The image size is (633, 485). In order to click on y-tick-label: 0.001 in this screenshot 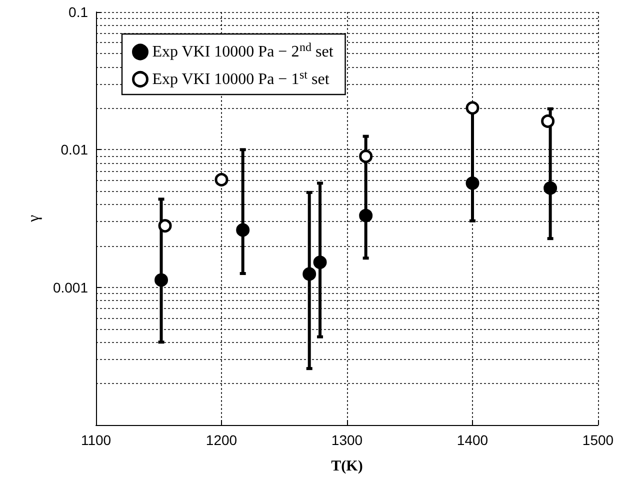, I will do `click(70, 287)`.